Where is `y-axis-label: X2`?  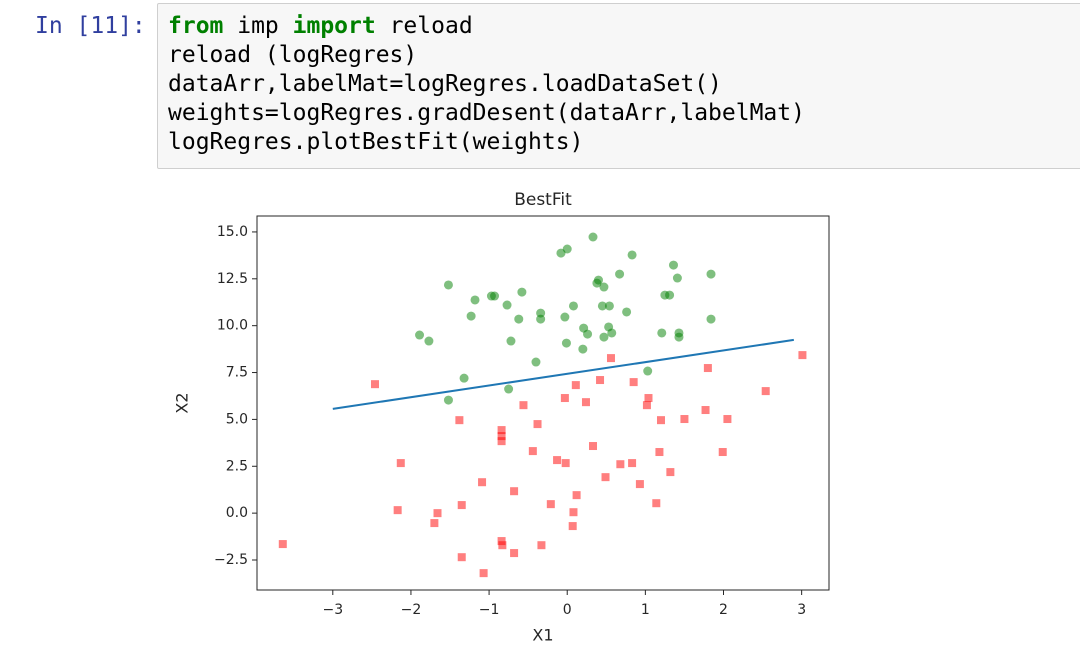
y-axis-label: X2 is located at coordinates (182, 402).